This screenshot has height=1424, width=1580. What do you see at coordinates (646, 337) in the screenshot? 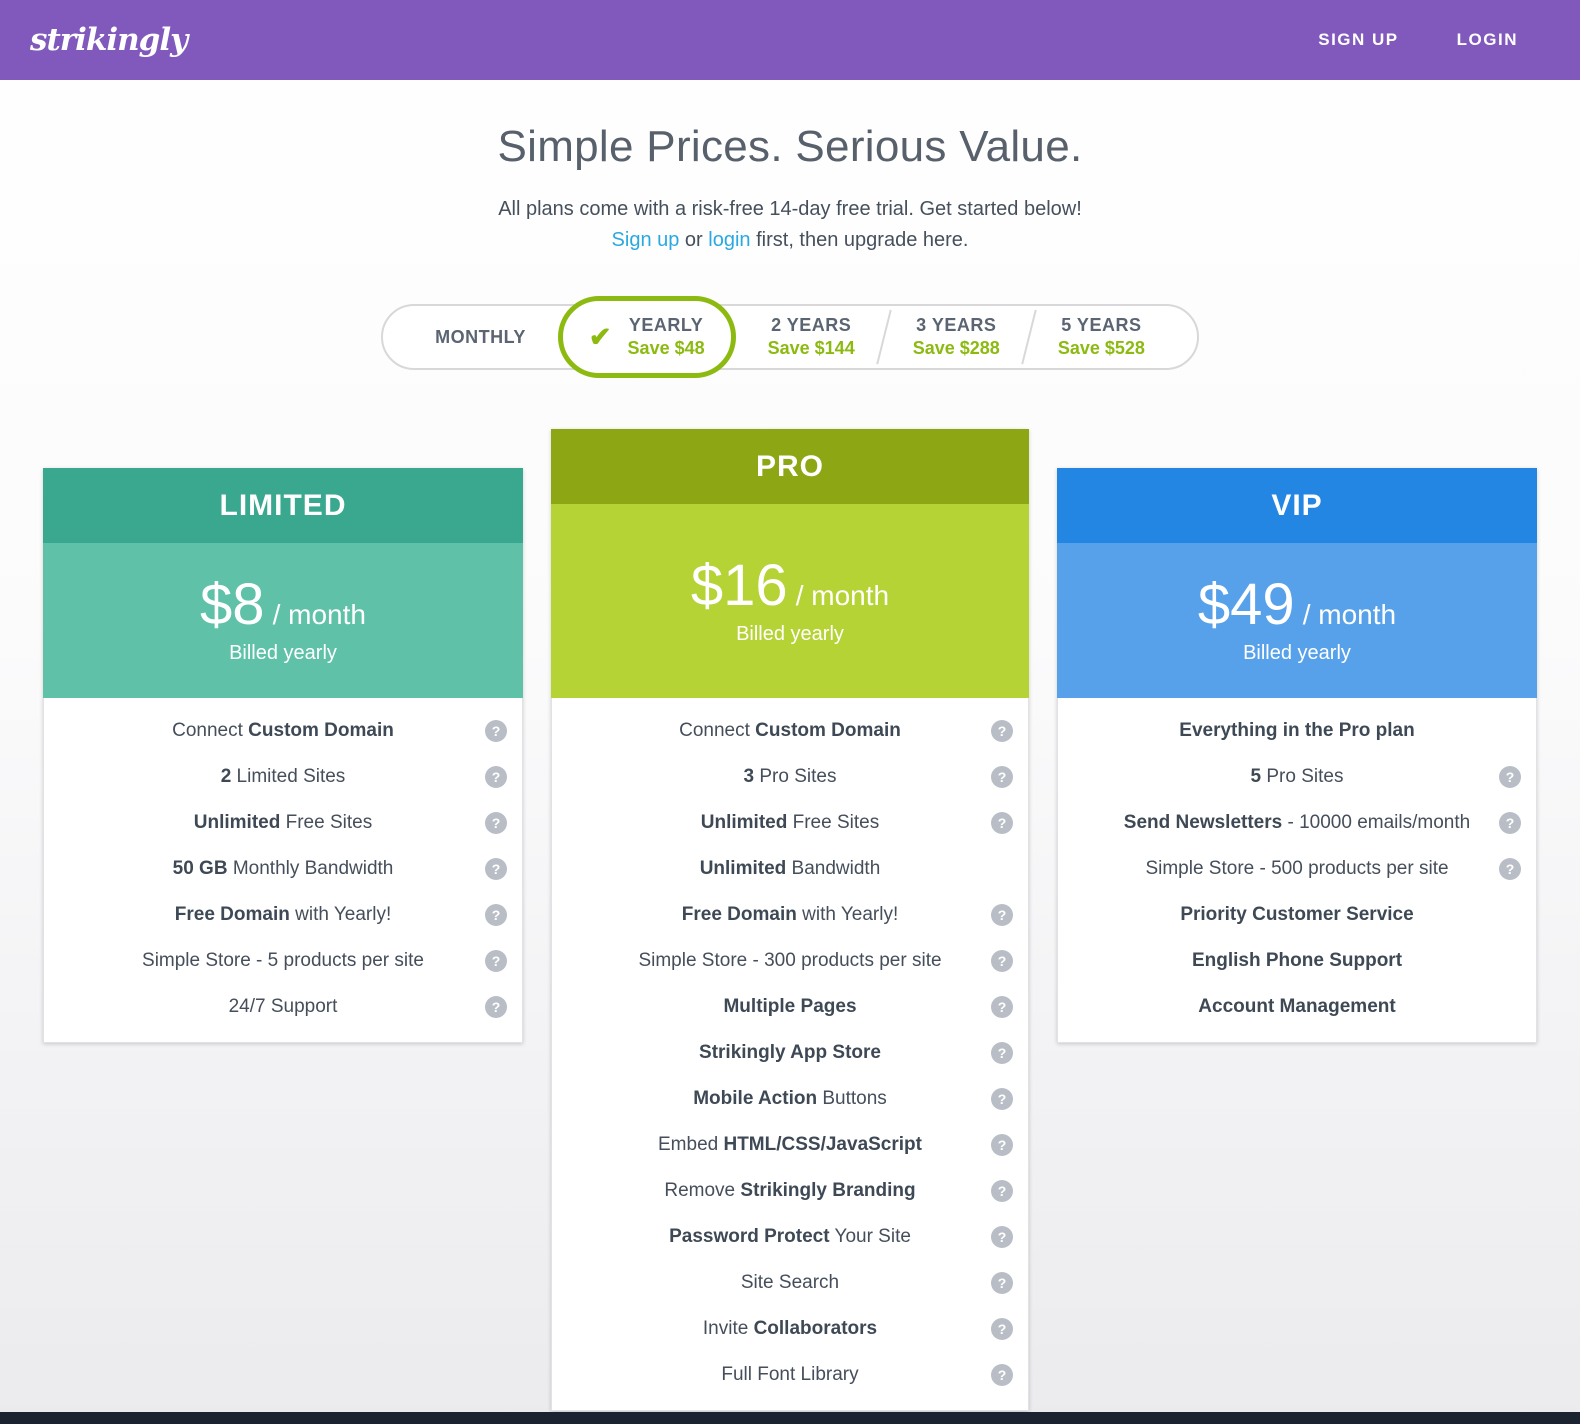
I see `billing-option-yearly: ✔ YEARLY Save $48` at bounding box center [646, 337].